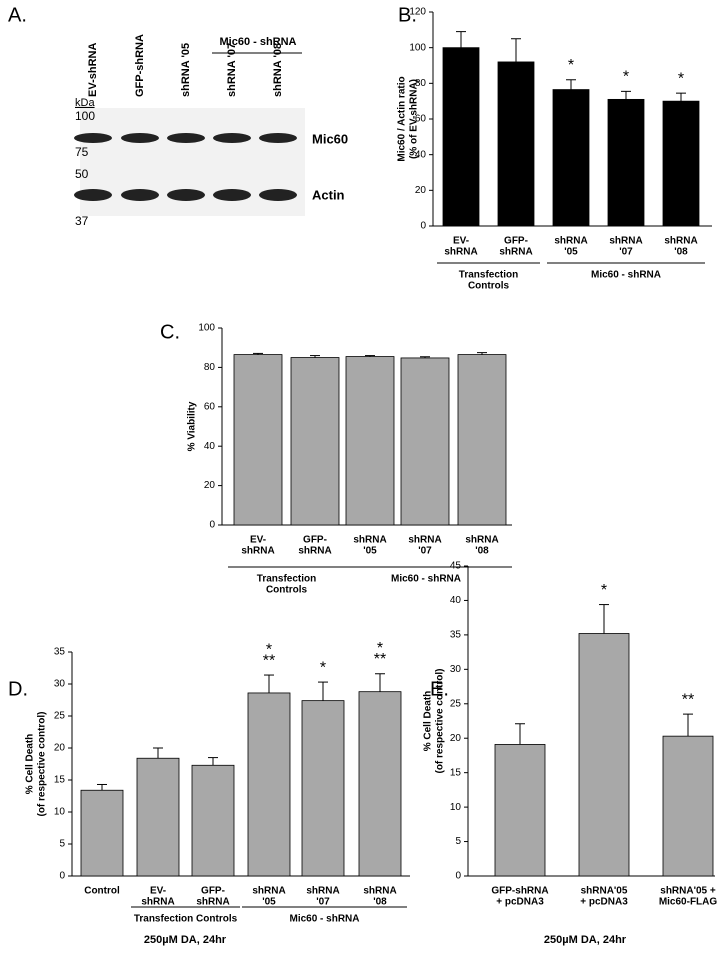 This screenshot has height=967, width=721. I want to click on x-tick-label: '08, so click(681, 252).